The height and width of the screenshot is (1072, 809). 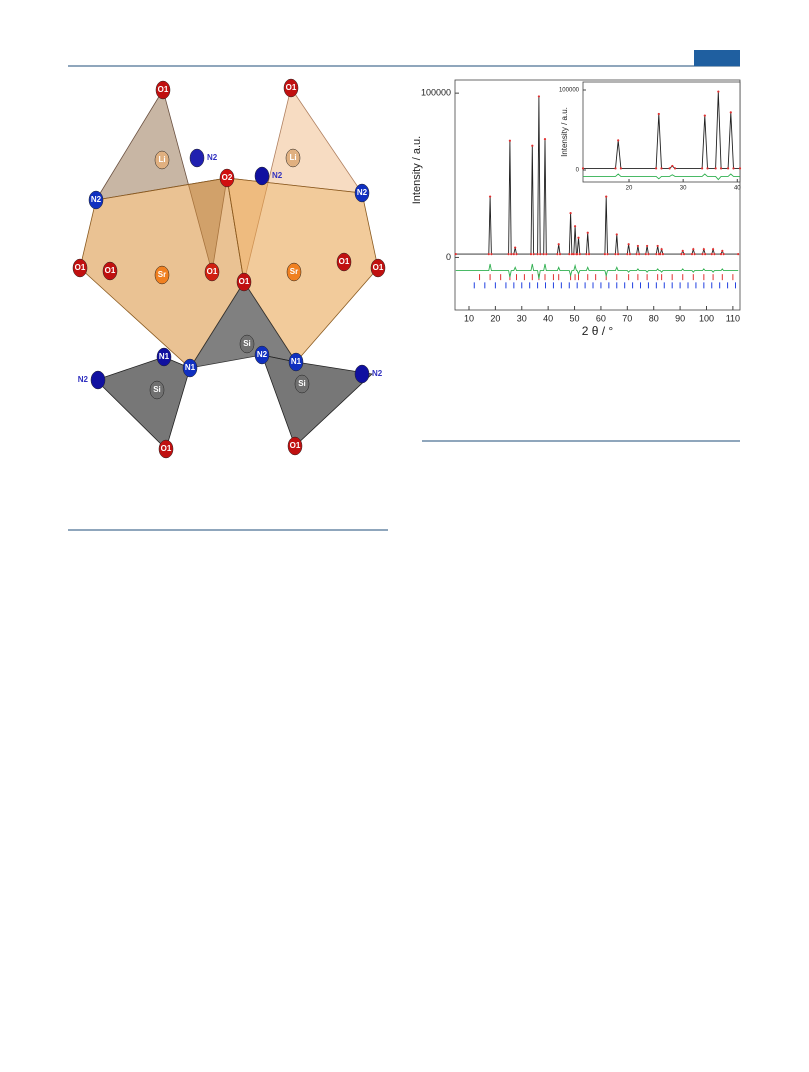 What do you see at coordinates (733, 318) in the screenshot?
I see `x-tick-label: 110` at bounding box center [733, 318].